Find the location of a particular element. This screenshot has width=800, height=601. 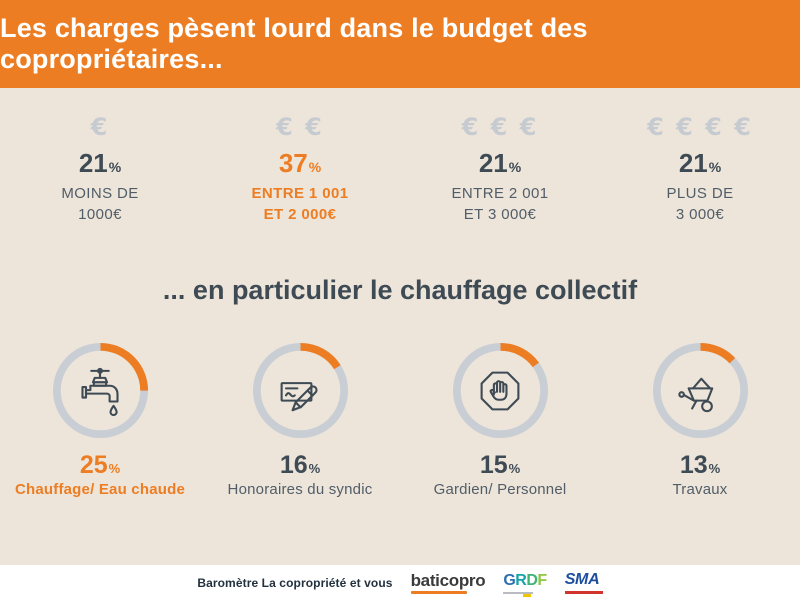

percent-value: 16 is located at coordinates (293, 465).